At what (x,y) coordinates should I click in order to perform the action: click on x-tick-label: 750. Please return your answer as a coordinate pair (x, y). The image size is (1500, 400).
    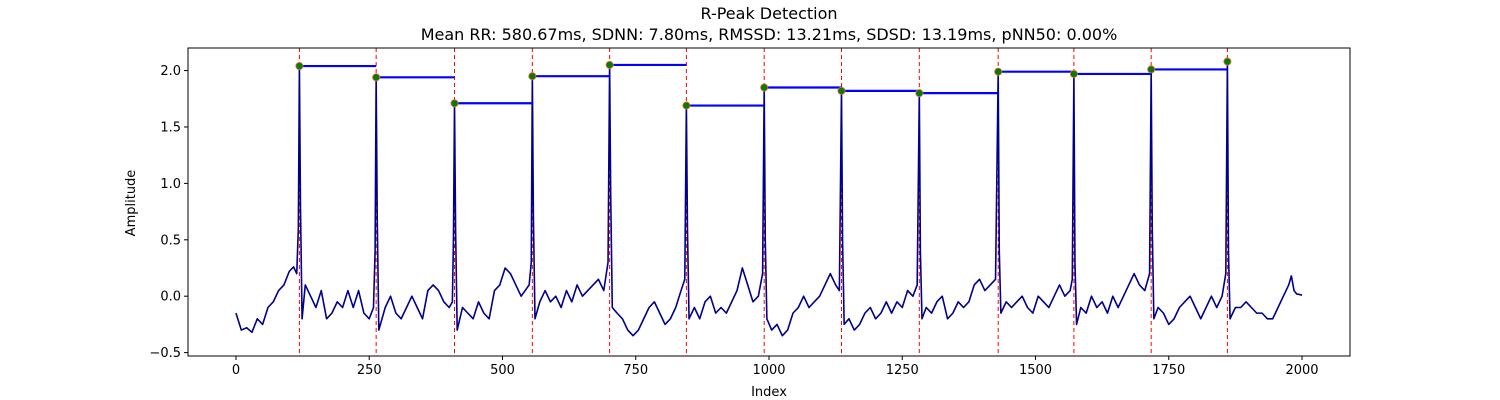
    Looking at the image, I should click on (635, 370).